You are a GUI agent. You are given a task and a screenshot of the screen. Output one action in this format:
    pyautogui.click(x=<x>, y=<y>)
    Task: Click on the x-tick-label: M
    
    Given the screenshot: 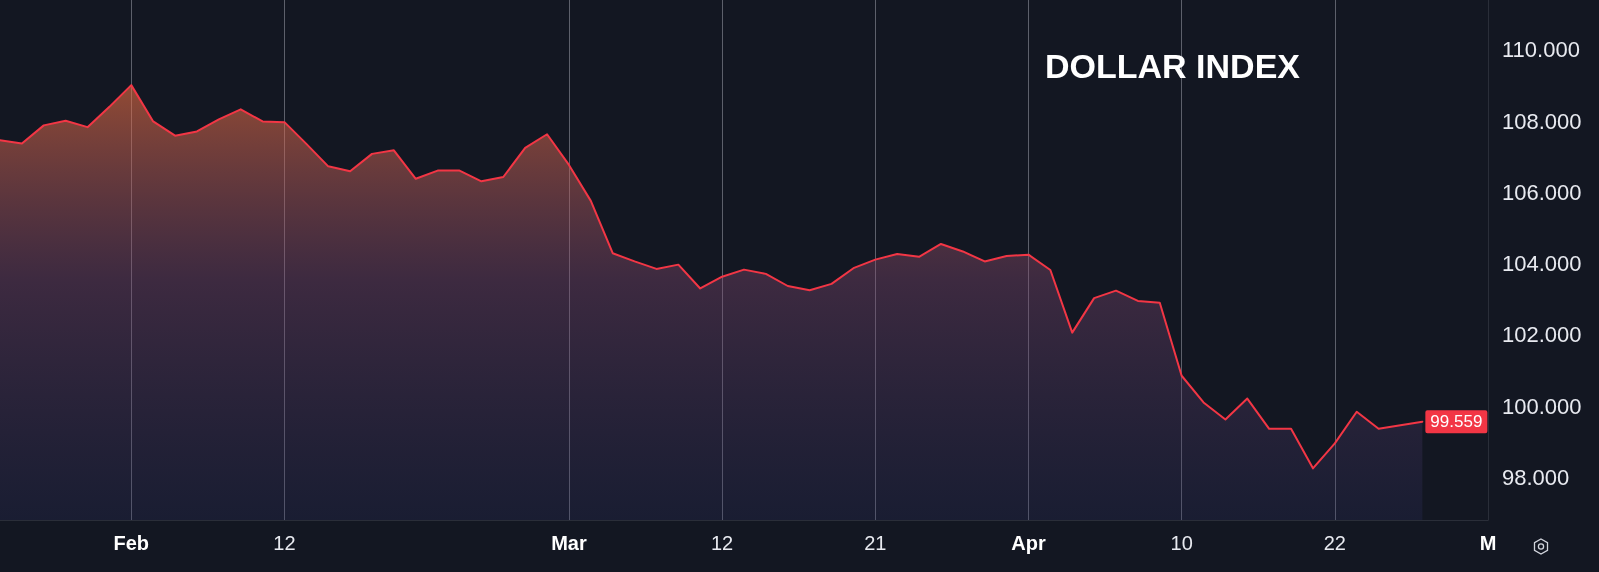 What is the action you would take?
    pyautogui.click(x=1488, y=543)
    